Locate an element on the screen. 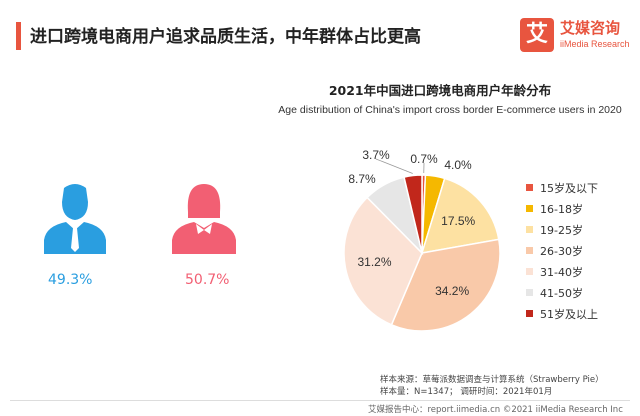 The height and width of the screenshot is (416, 640). slice-data-label: 17.5% is located at coordinates (458, 221).